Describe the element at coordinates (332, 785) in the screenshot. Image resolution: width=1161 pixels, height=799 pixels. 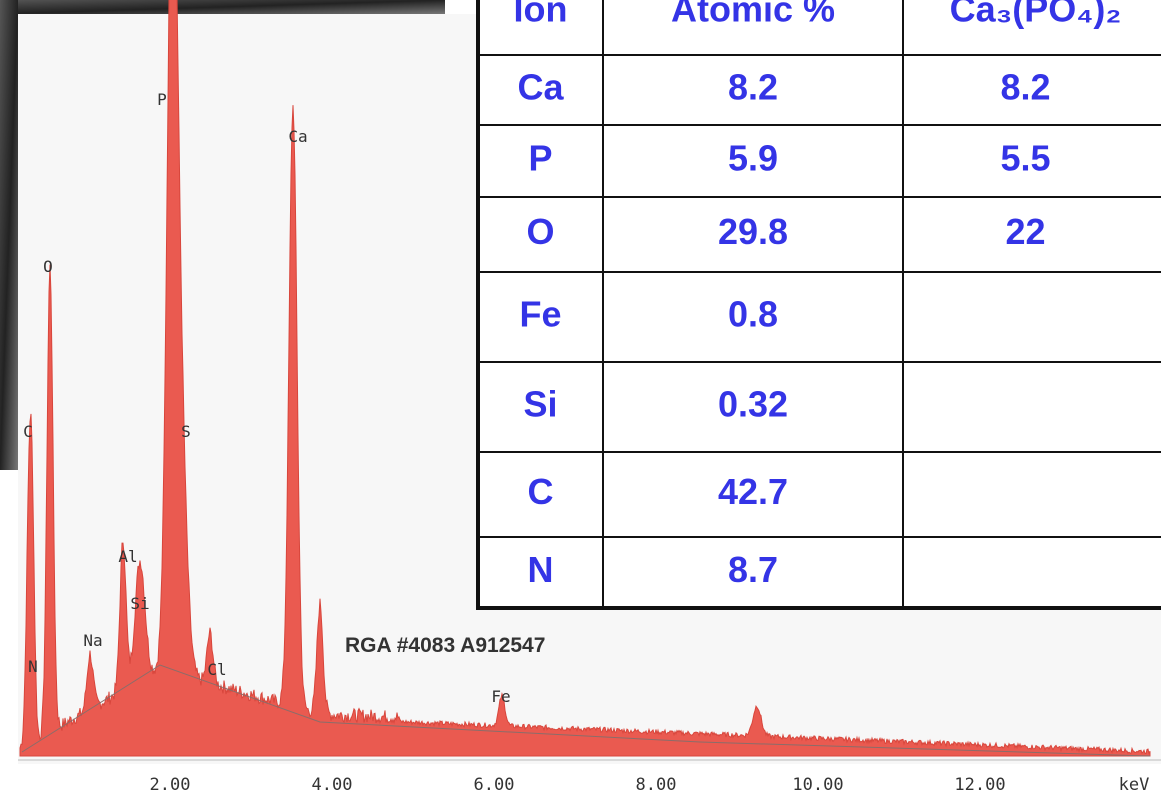
I see `x-tick-label: 4.00` at that location.